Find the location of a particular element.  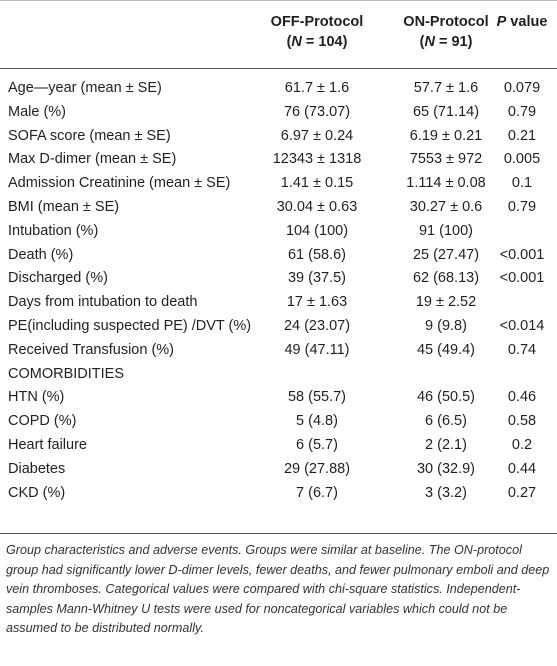

row-label: Heart failure is located at coordinates (47, 444).